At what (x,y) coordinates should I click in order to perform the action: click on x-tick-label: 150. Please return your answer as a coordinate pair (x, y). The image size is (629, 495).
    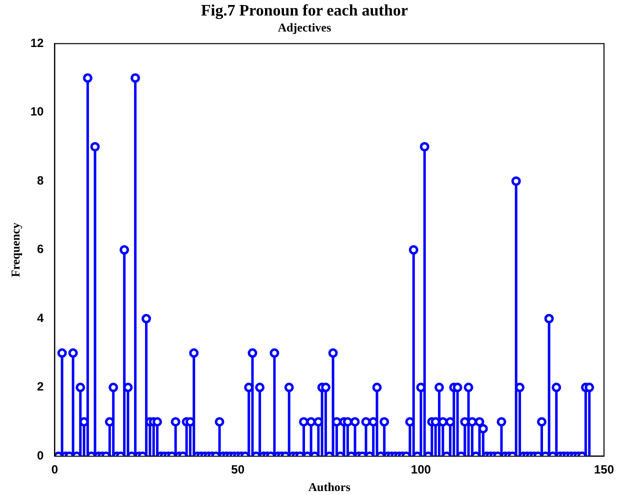
    Looking at the image, I should click on (604, 469).